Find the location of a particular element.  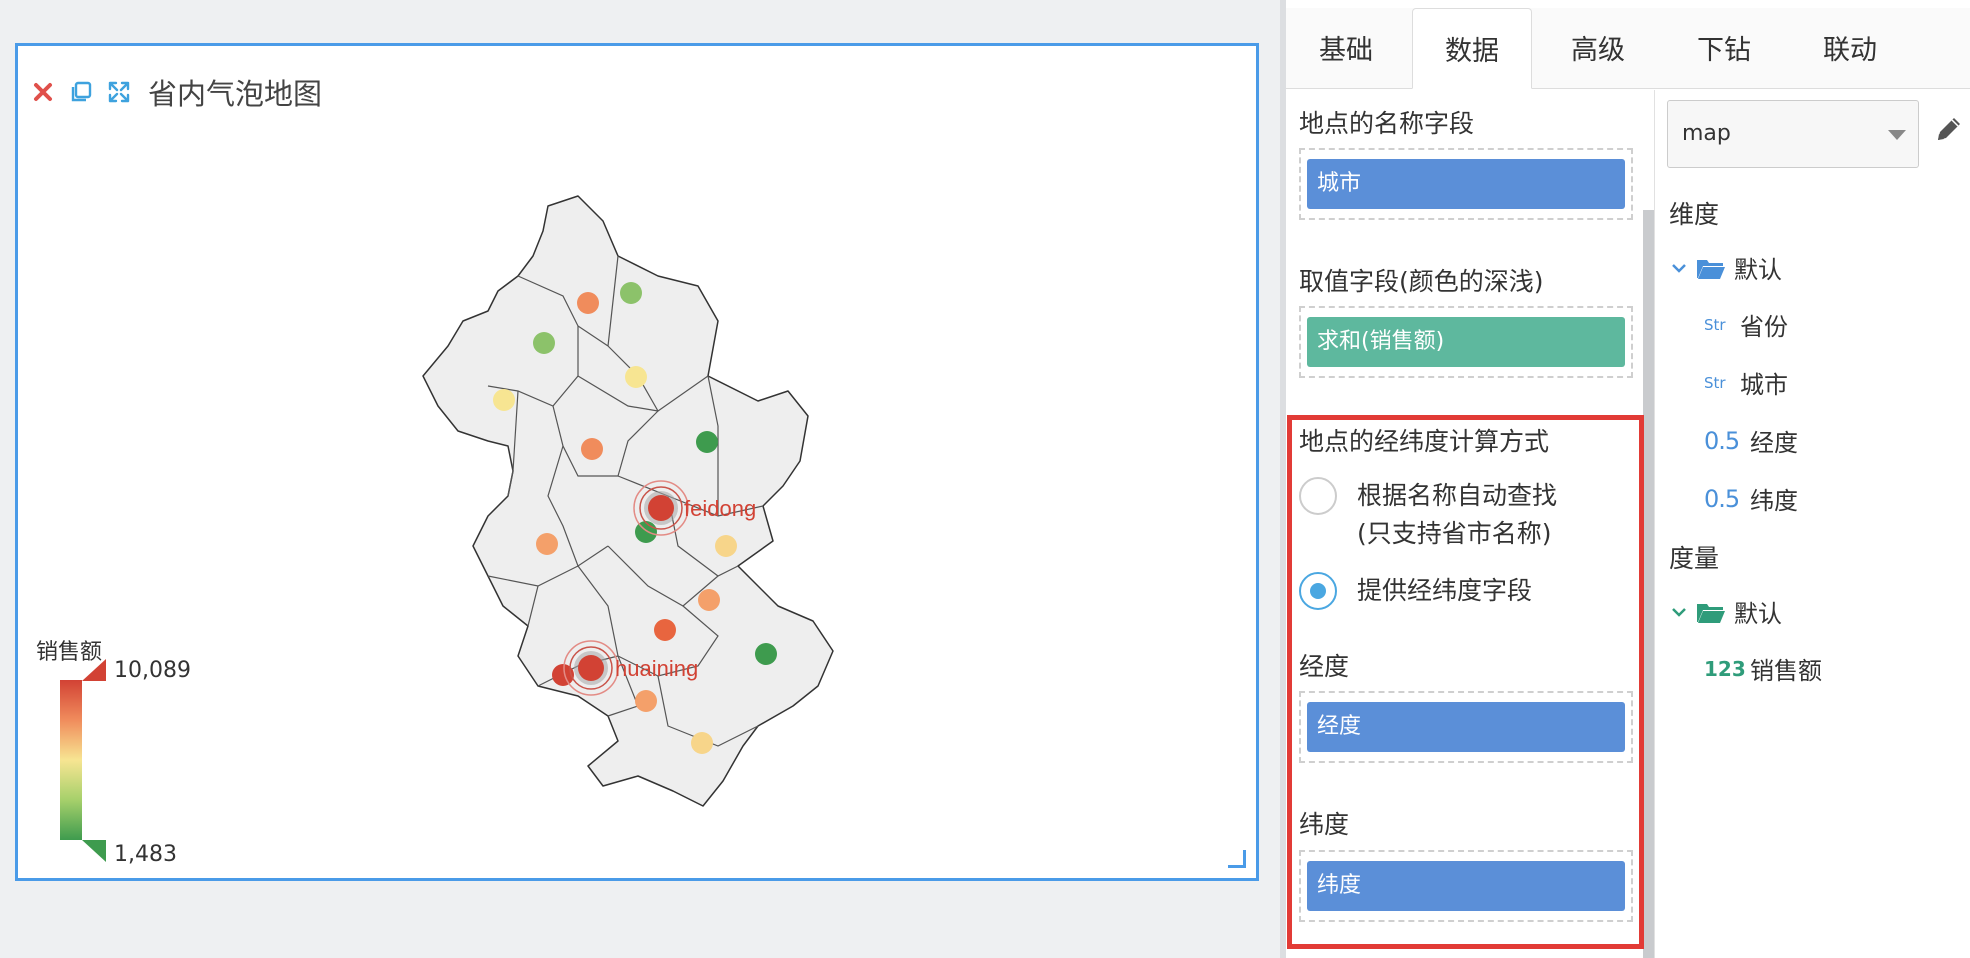

value-field-dropzone: 求和(销售额) is located at coordinates (1466, 342).